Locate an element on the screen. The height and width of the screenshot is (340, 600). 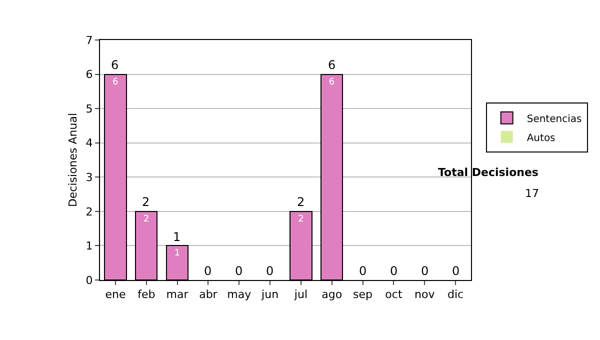
x-tick-label: may is located at coordinates (239, 295).